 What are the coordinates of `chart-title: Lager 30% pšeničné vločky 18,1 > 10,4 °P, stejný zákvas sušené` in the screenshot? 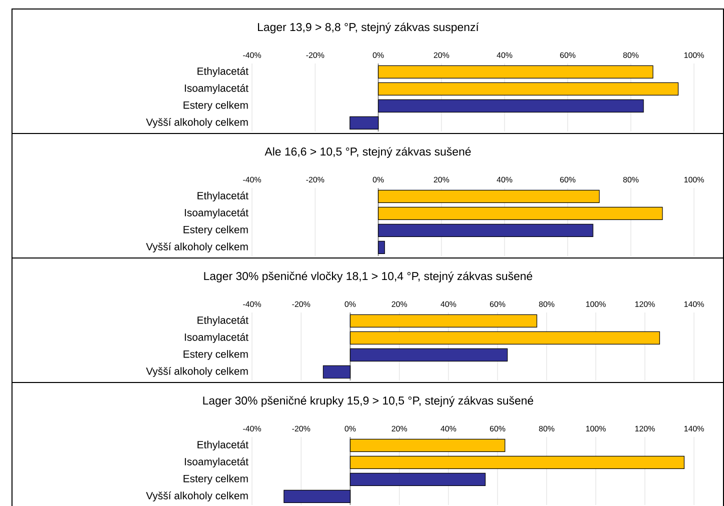 It's located at (368, 277).